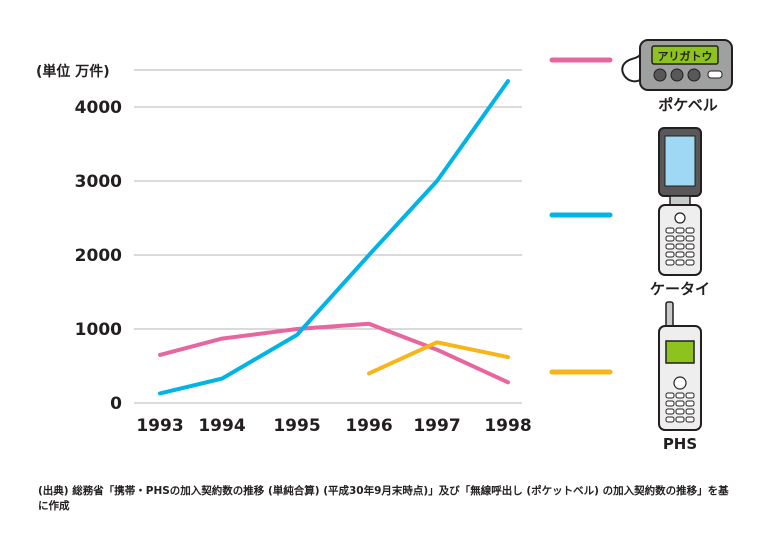 The image size is (770, 548). I want to click on series-line-pager, so click(334, 353).